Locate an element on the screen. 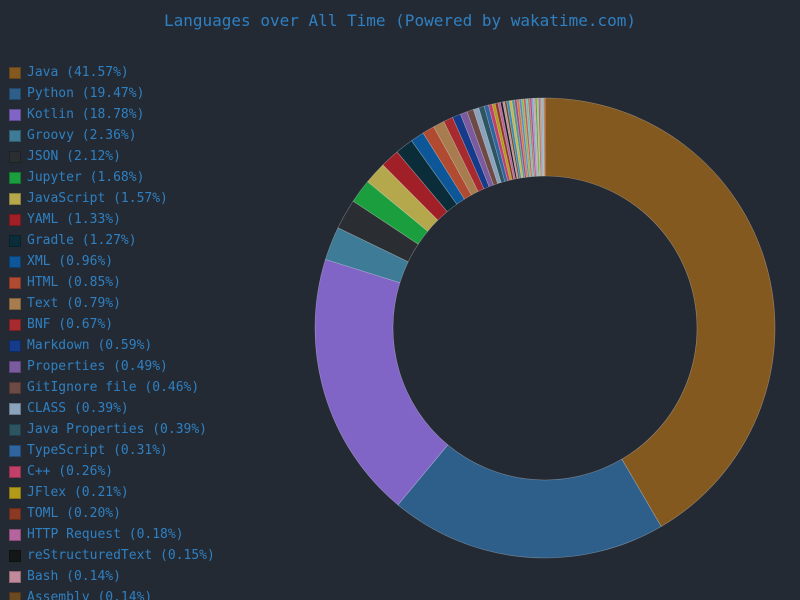  legend-item: GitIgnore file (0.46%) is located at coordinates (112, 387).